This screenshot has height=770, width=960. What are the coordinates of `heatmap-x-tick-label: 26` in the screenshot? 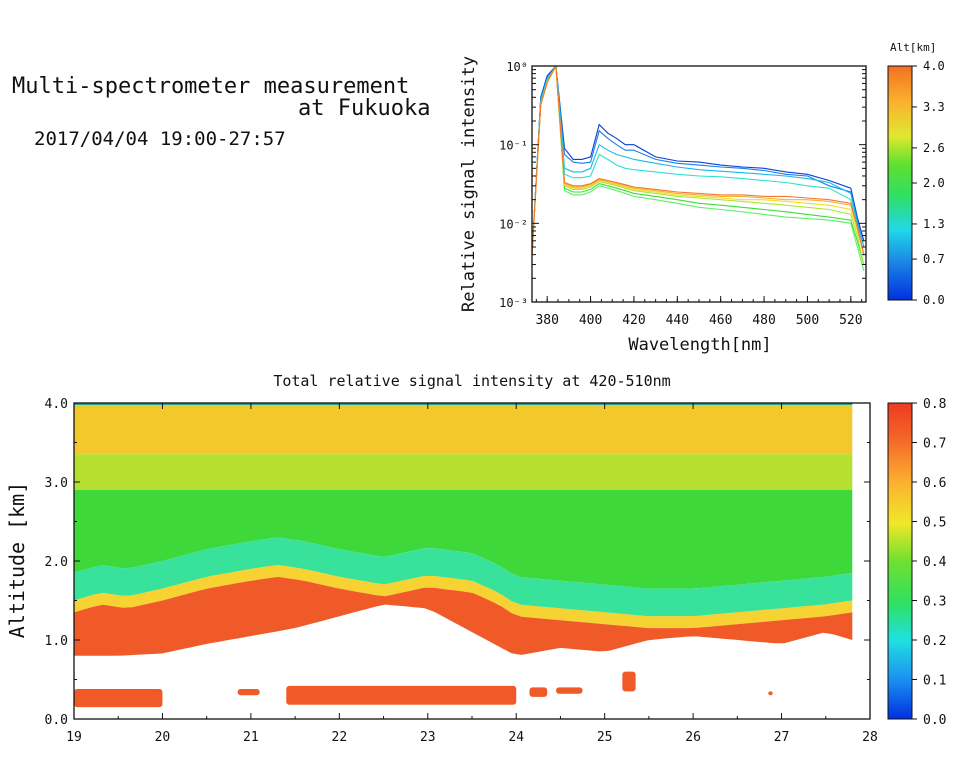 It's located at (693, 737).